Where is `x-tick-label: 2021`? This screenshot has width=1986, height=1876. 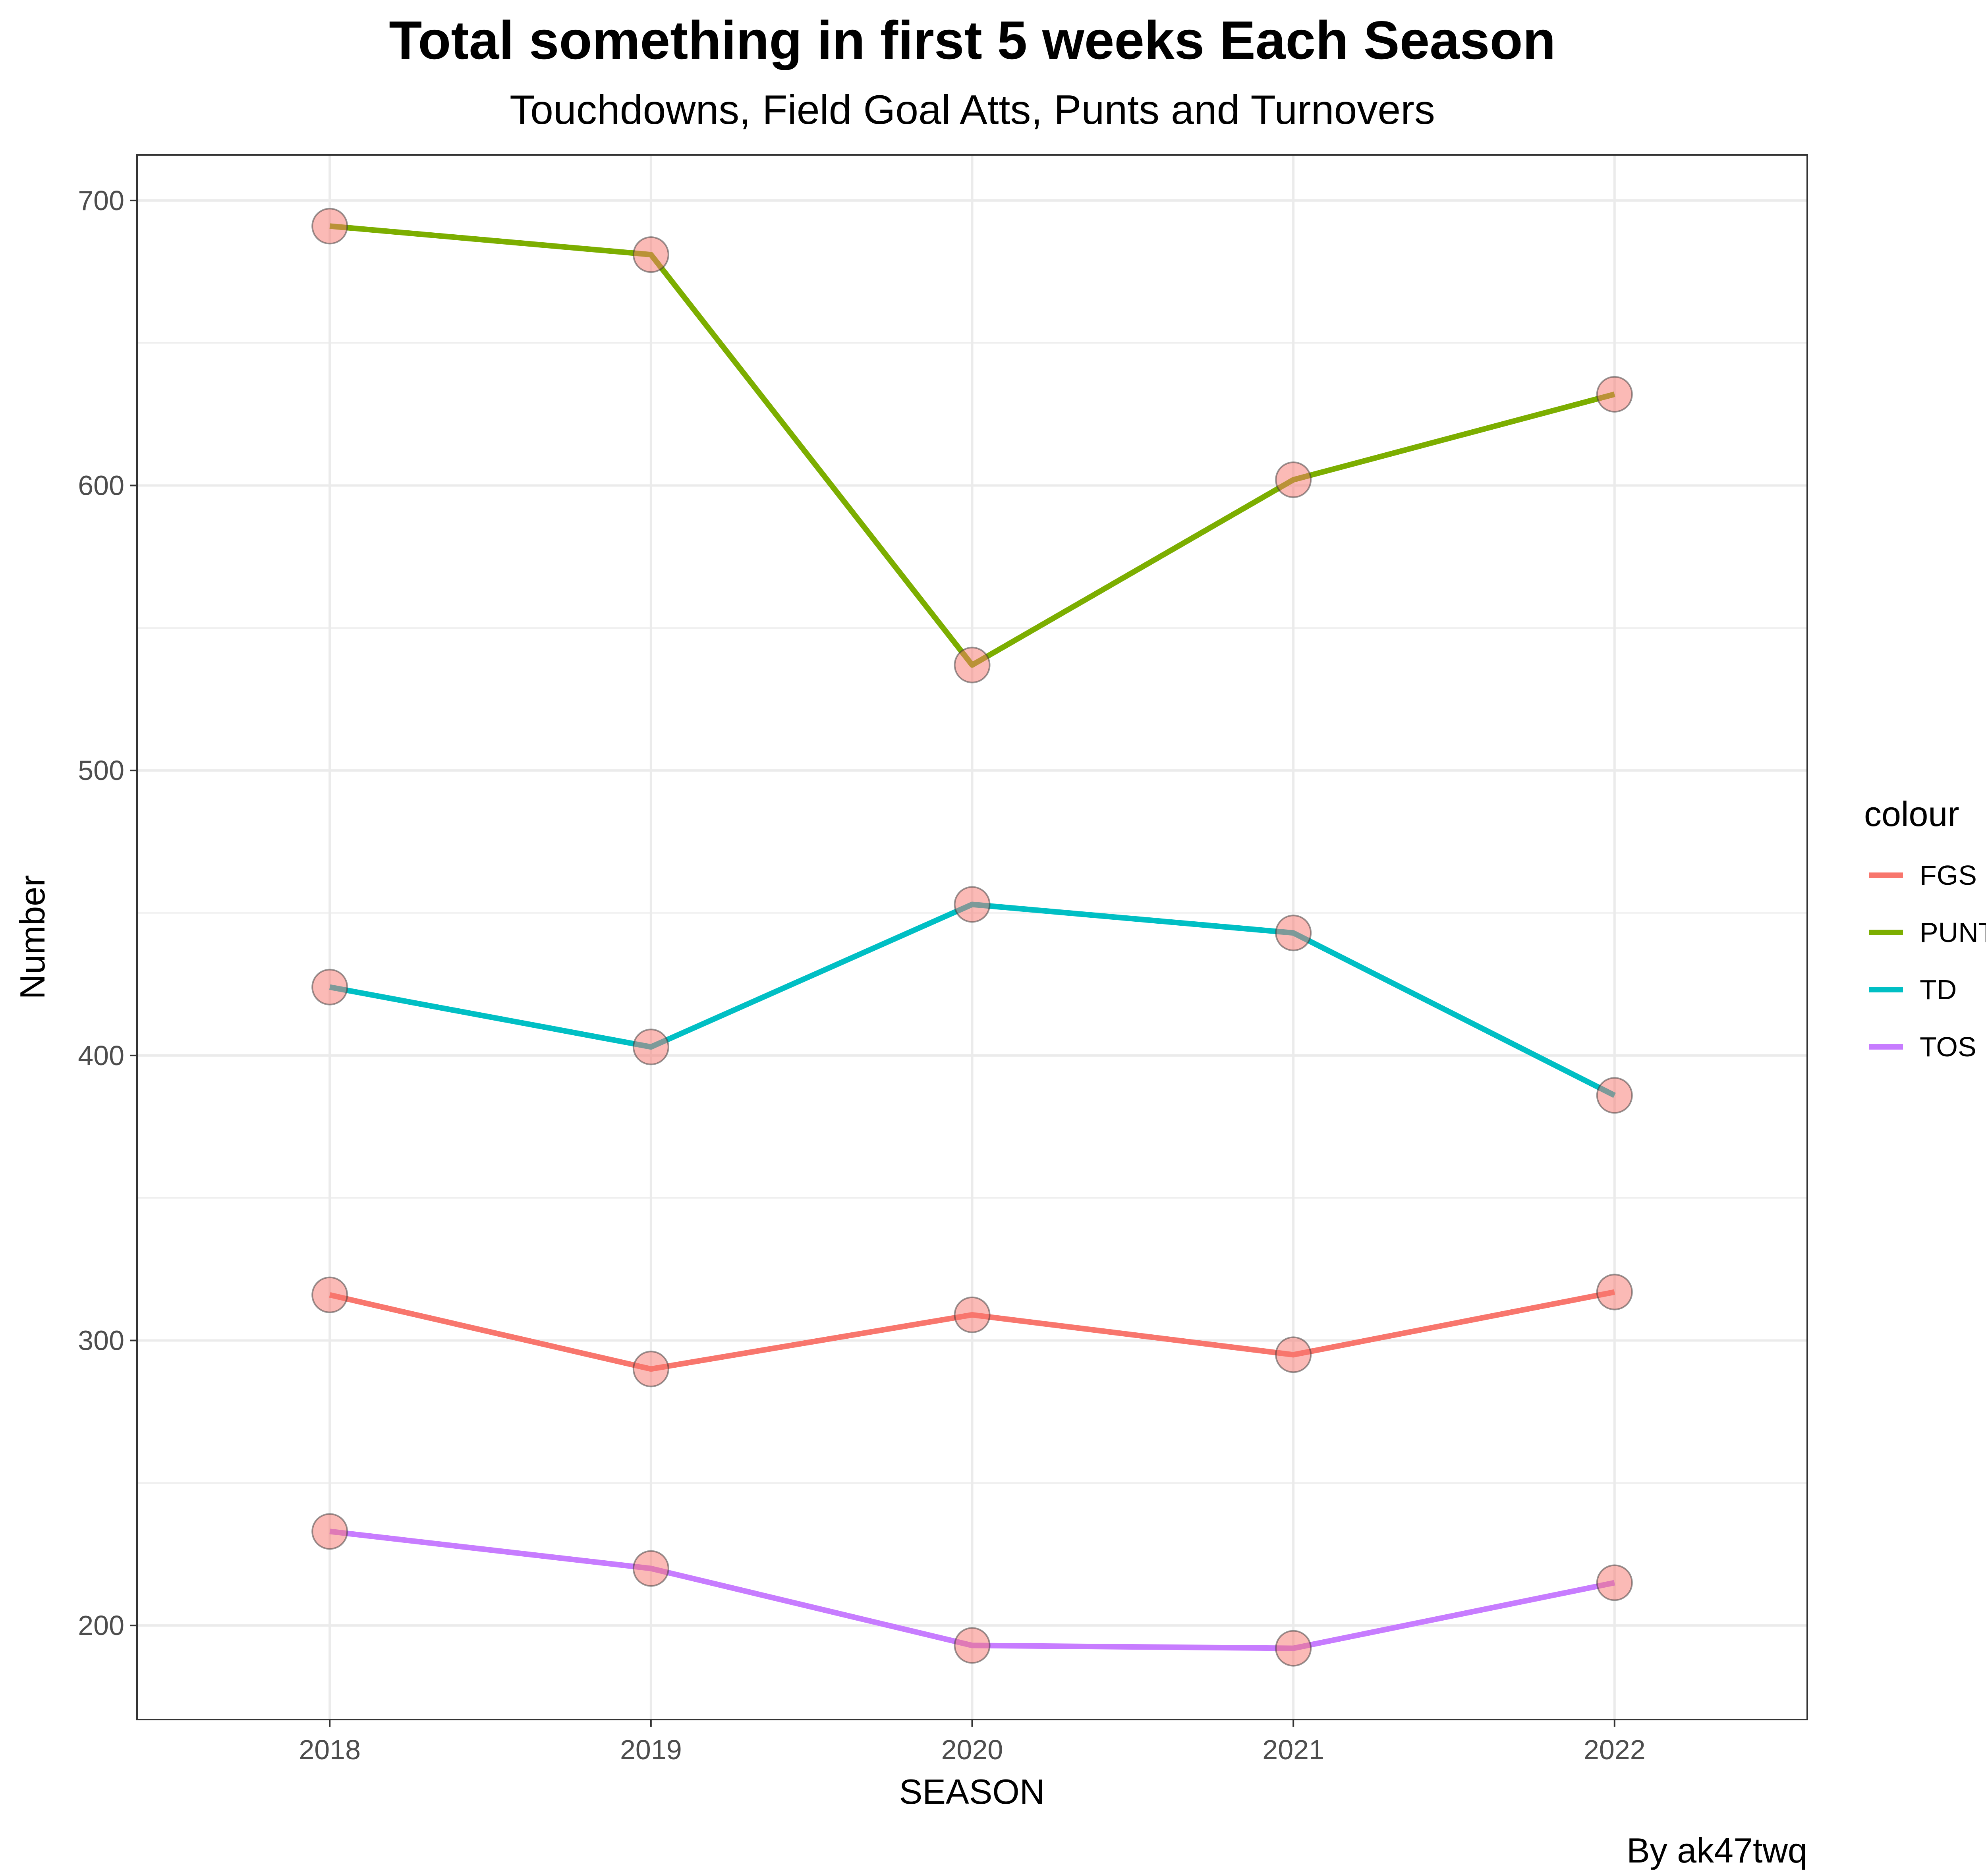
x-tick-label: 2021 is located at coordinates (1293, 1749).